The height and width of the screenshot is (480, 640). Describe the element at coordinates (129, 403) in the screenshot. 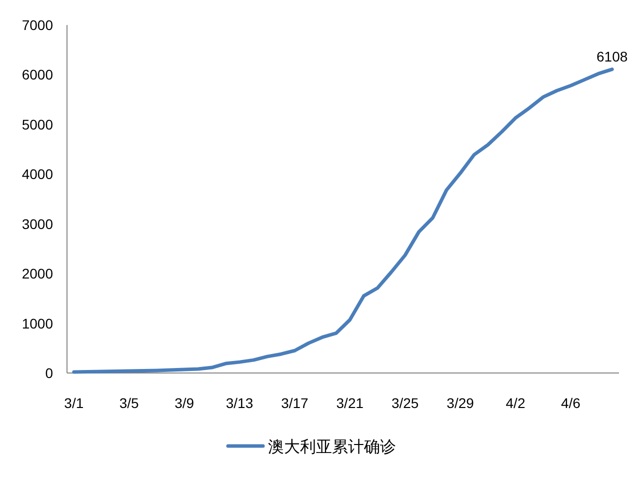

I see `x-tick-label: 3/5` at that location.